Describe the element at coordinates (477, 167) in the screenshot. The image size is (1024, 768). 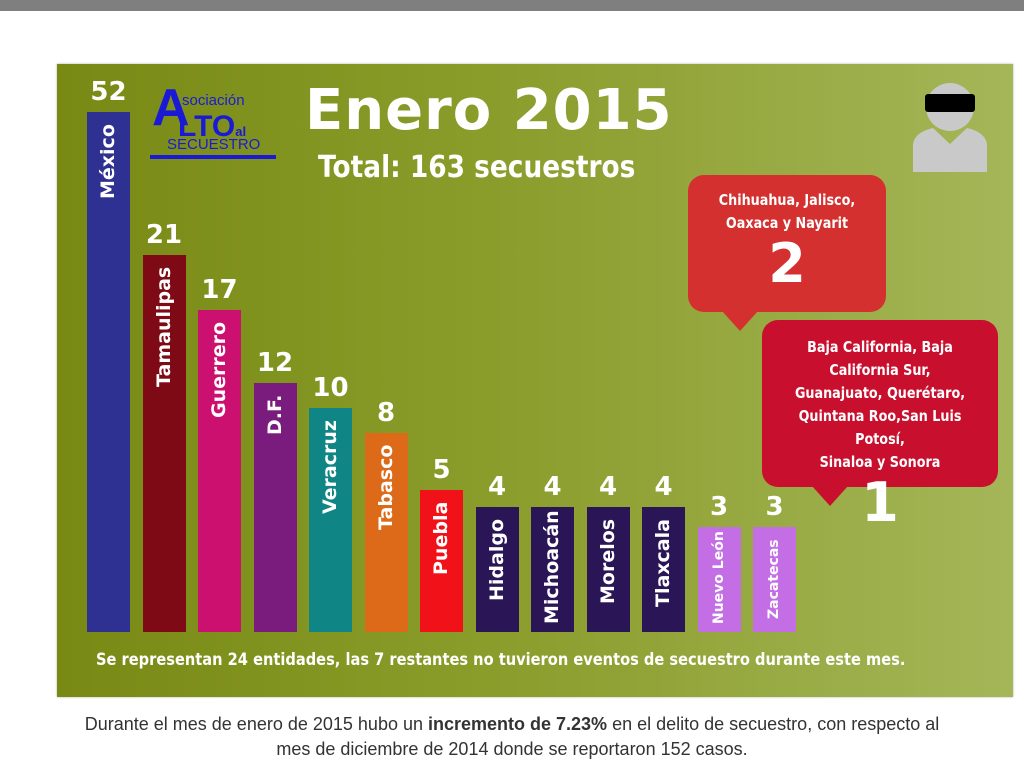
I see `chart-subtitle: Total: 163 secuestros` at that location.